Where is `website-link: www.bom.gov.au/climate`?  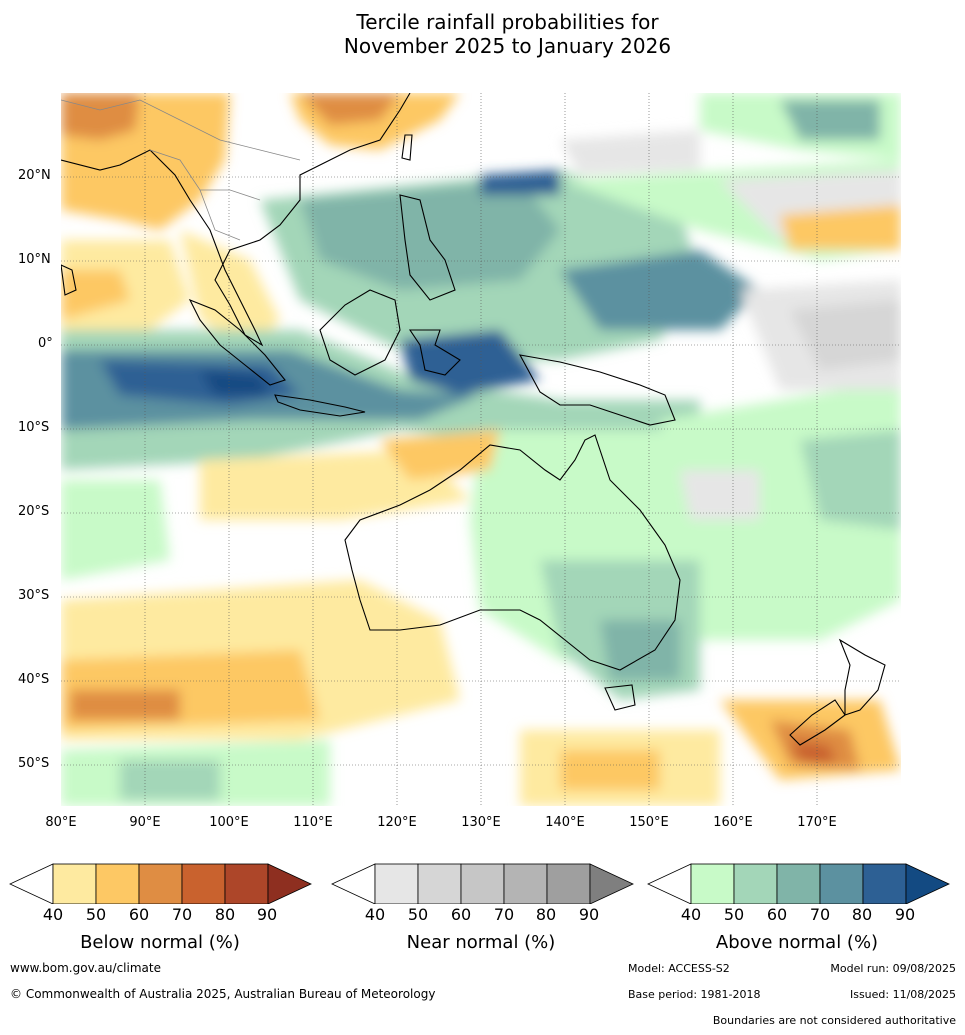 website-link: www.bom.gov.au/climate is located at coordinates (85, 968).